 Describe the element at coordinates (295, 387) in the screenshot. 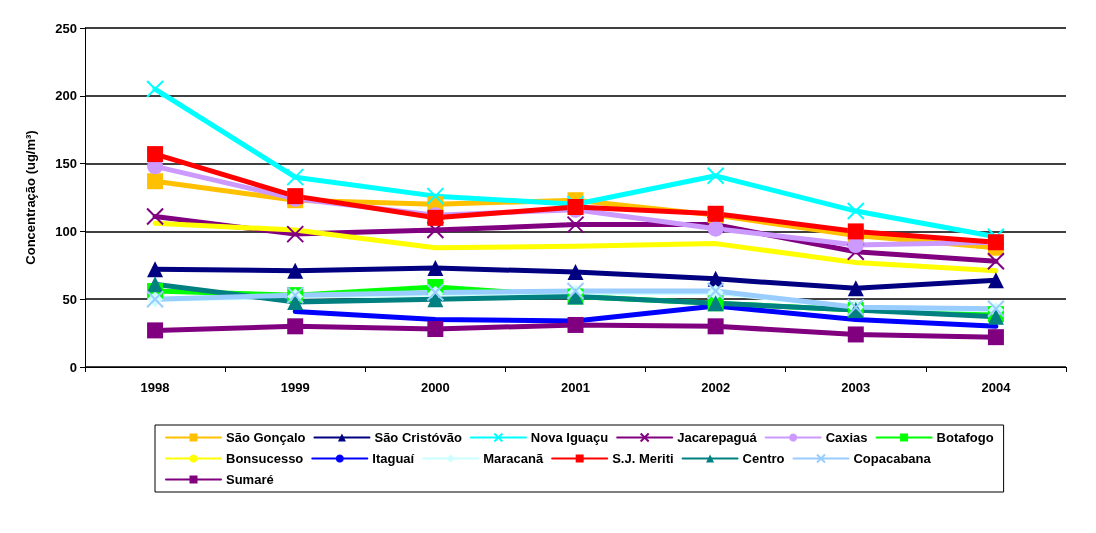

I see `x-tick-label: 1999` at that location.